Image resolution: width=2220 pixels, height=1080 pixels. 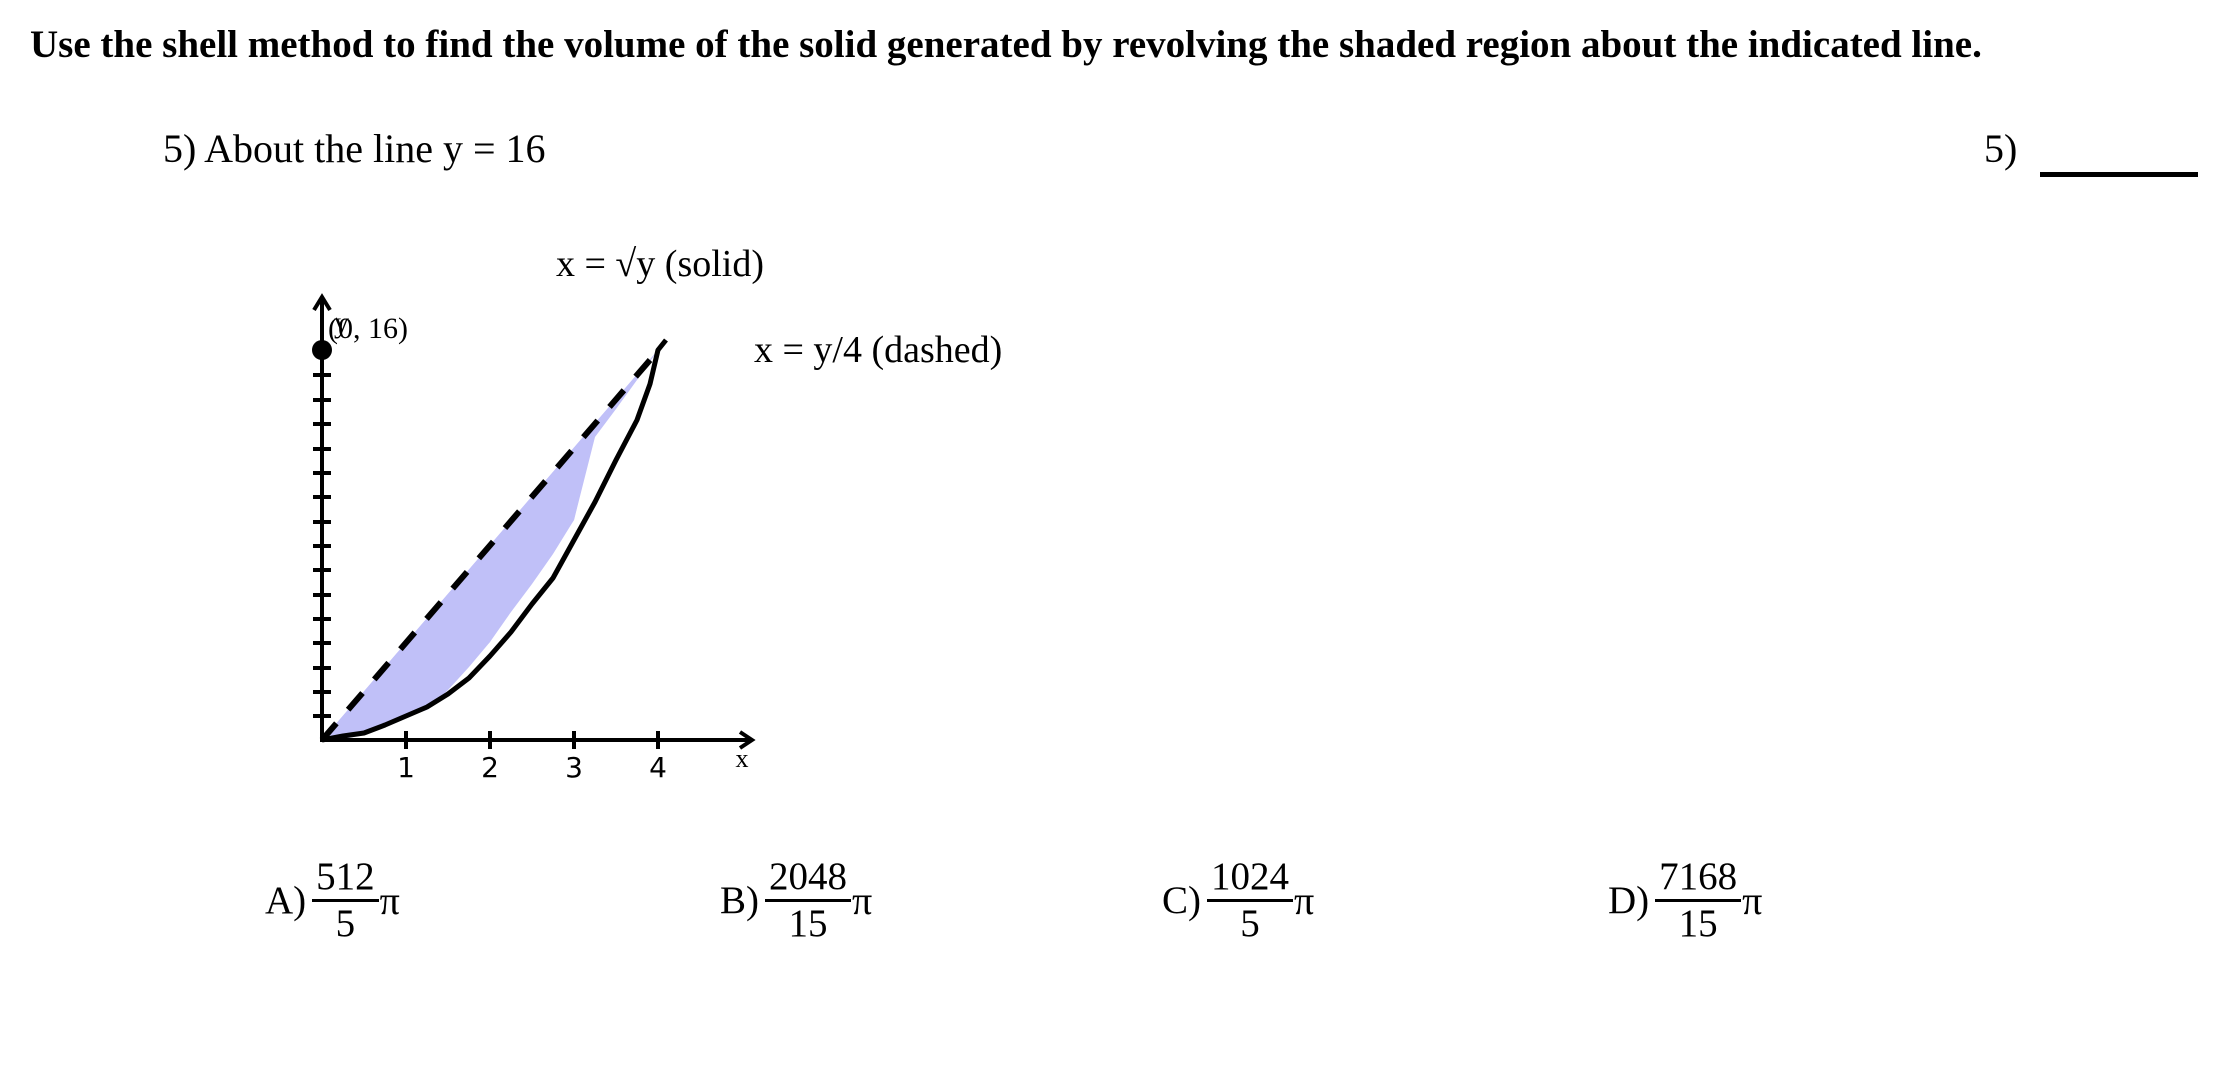 What do you see at coordinates (490, 767) in the screenshot?
I see `x-tick-2: 2` at bounding box center [490, 767].